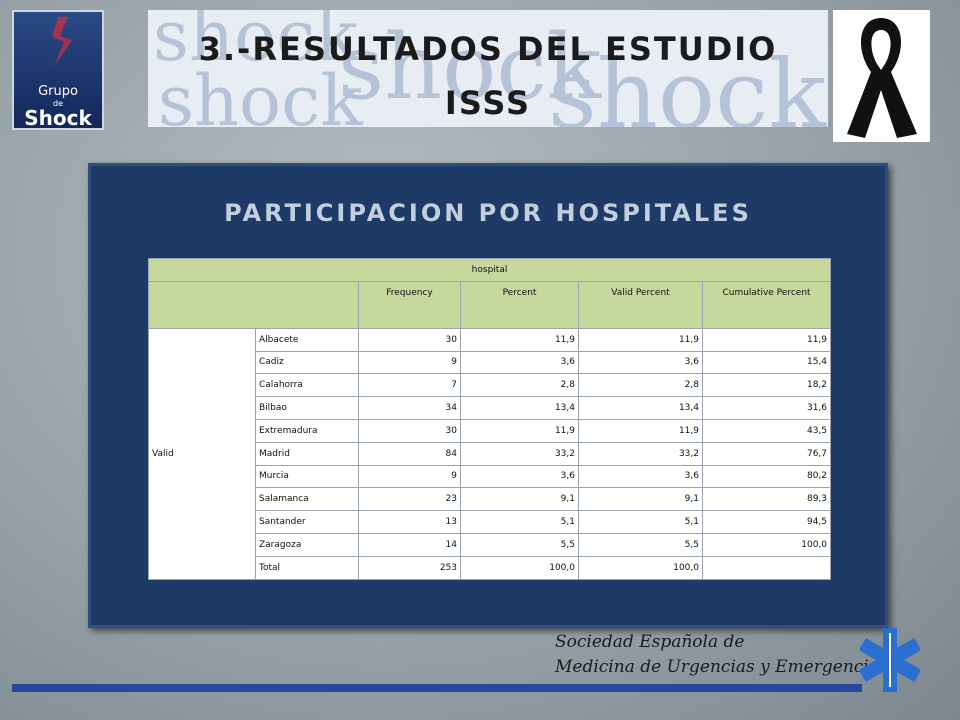 This screenshot has width=960, height=720. What do you see at coordinates (58, 103) in the screenshot?
I see `logo-text: de` at bounding box center [58, 103].